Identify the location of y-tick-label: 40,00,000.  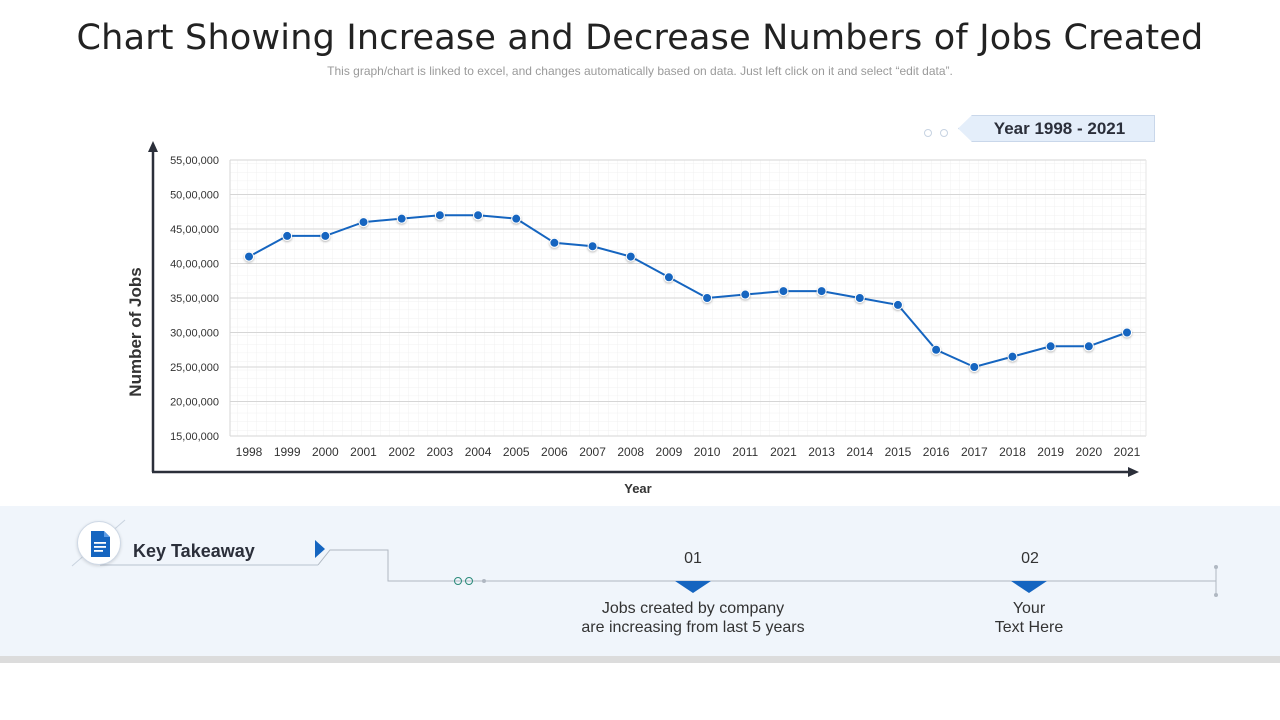
(194, 265).